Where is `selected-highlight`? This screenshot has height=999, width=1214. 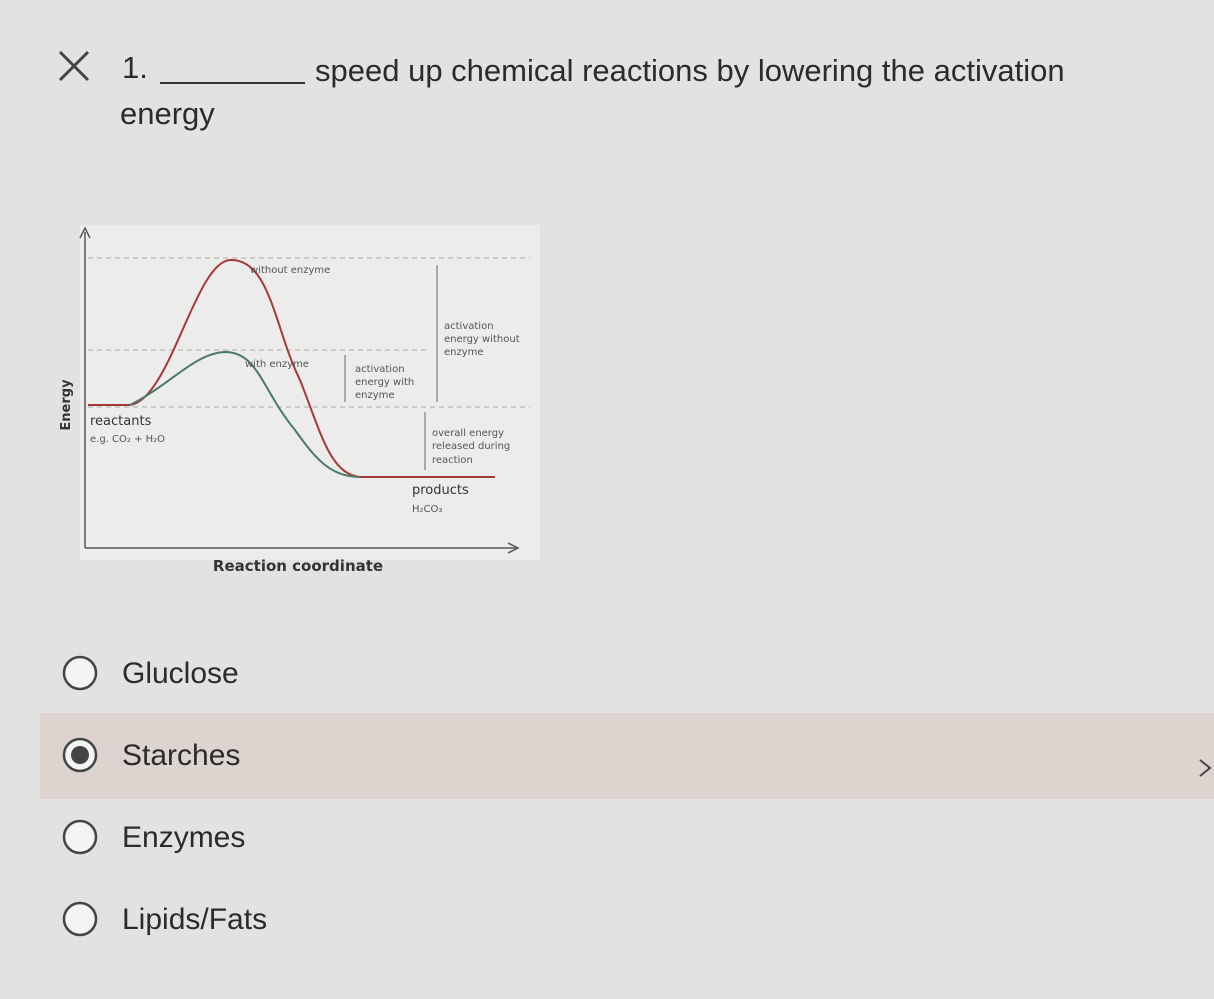
selected-highlight is located at coordinates (627, 756).